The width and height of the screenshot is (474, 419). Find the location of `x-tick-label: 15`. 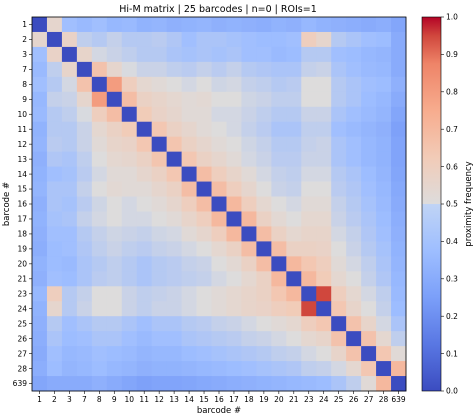

x-tick-label: 15 is located at coordinates (204, 399).